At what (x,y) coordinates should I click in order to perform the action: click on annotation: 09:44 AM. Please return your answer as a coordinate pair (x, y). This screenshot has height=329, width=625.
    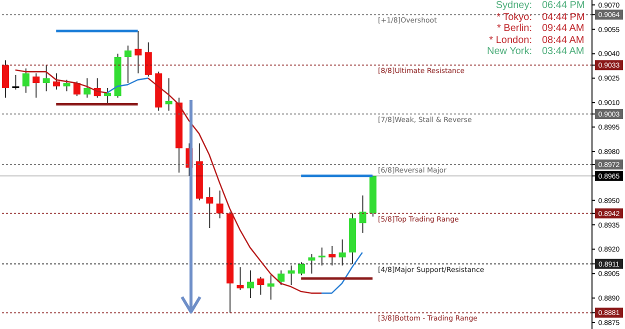
    Looking at the image, I should click on (563, 28).